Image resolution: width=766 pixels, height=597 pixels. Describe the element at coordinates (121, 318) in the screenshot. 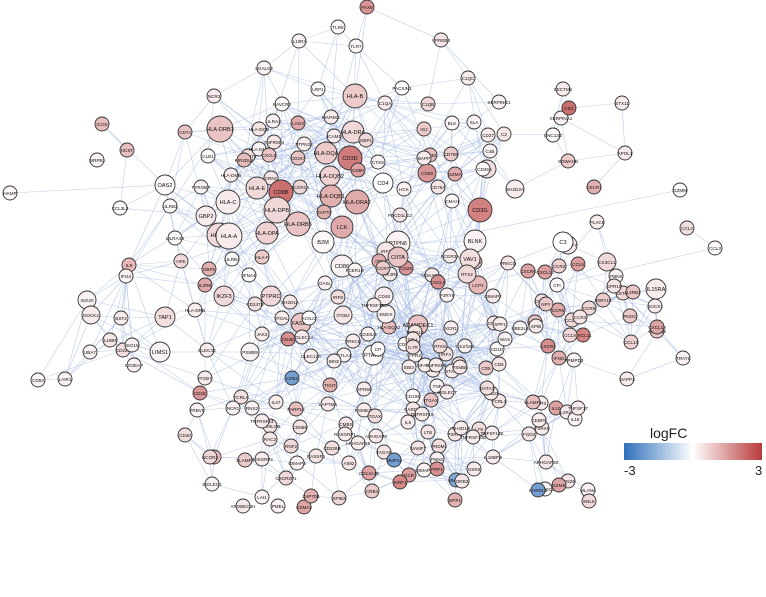

I see `gene-node: BST2` at that location.